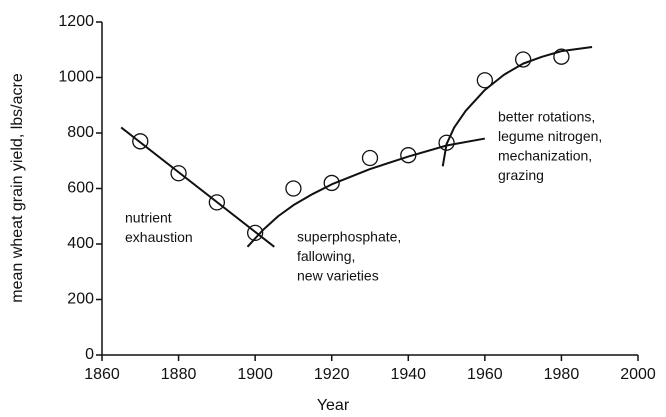 The height and width of the screenshot is (417, 666). I want to click on y-tick-label: 1000, so click(76, 77).